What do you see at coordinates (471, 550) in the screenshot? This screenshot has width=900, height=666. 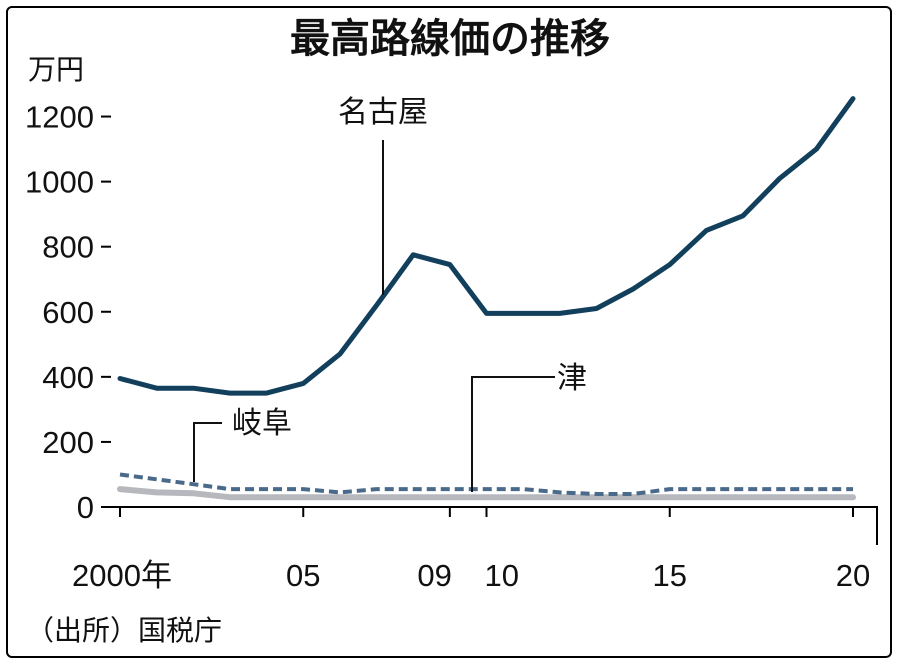 I see `x-ticks: 2000年 05 09 10 15 20` at bounding box center [471, 550].